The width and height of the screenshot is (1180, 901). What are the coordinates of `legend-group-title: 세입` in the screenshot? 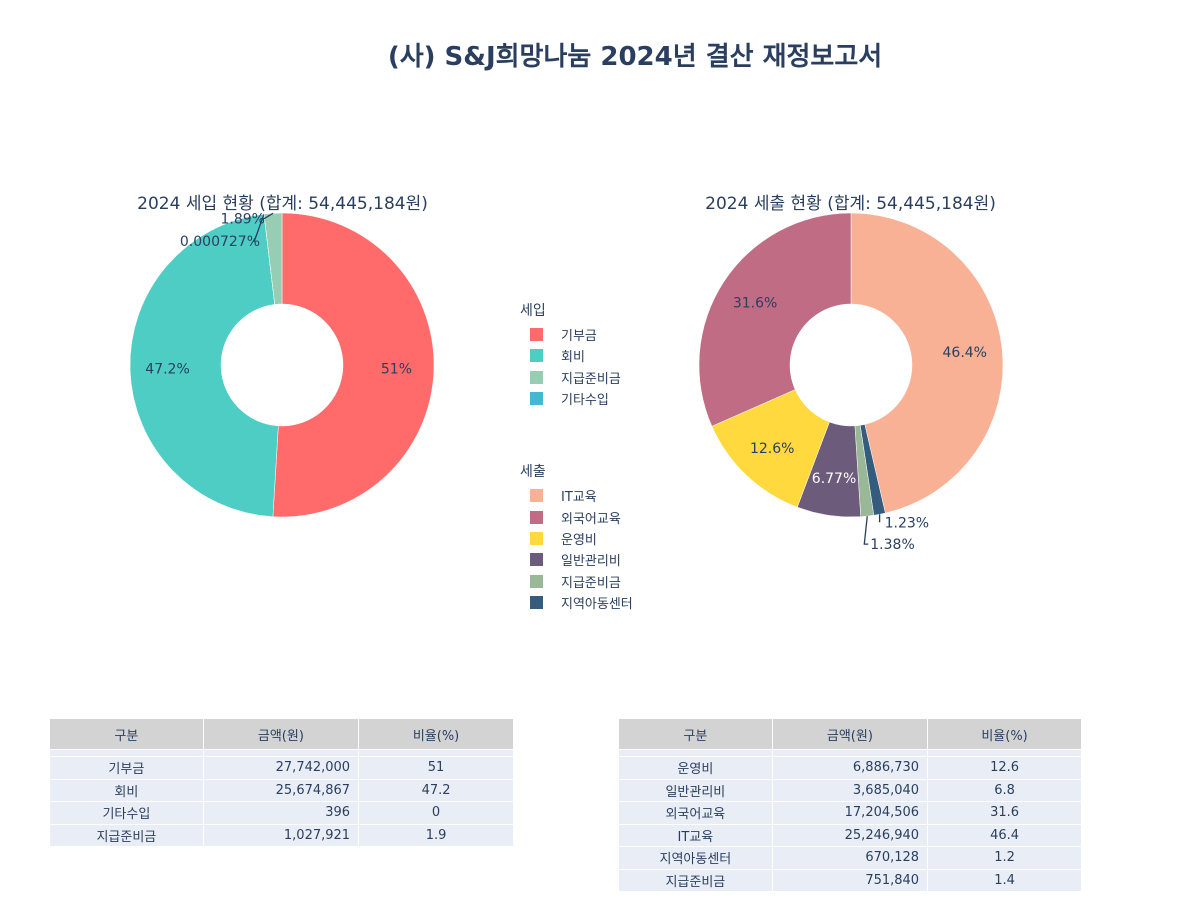 It's located at (533, 311).